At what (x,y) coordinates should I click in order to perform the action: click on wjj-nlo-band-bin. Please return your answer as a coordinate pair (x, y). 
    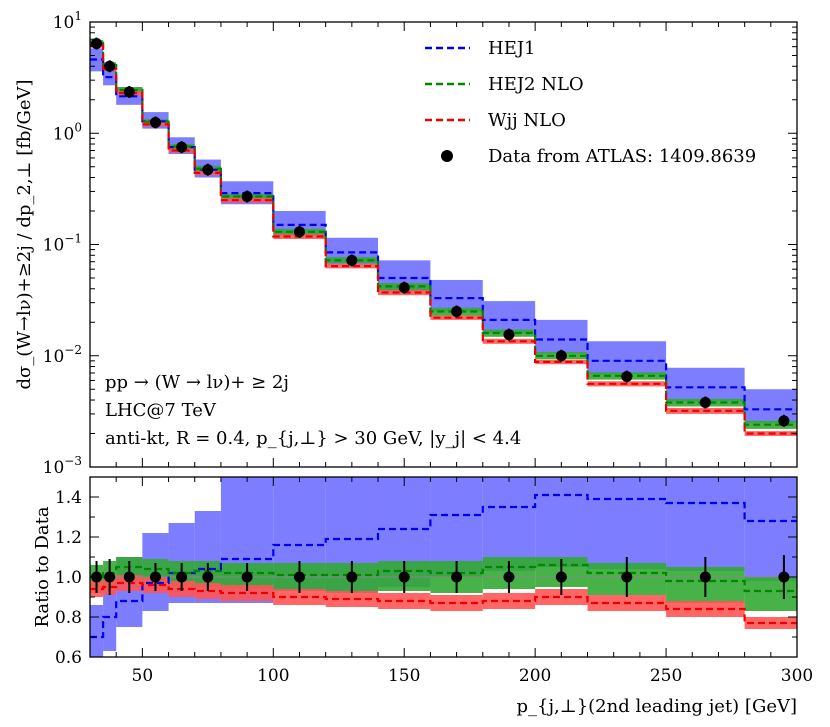
    Looking at the image, I should click on (561, 362).